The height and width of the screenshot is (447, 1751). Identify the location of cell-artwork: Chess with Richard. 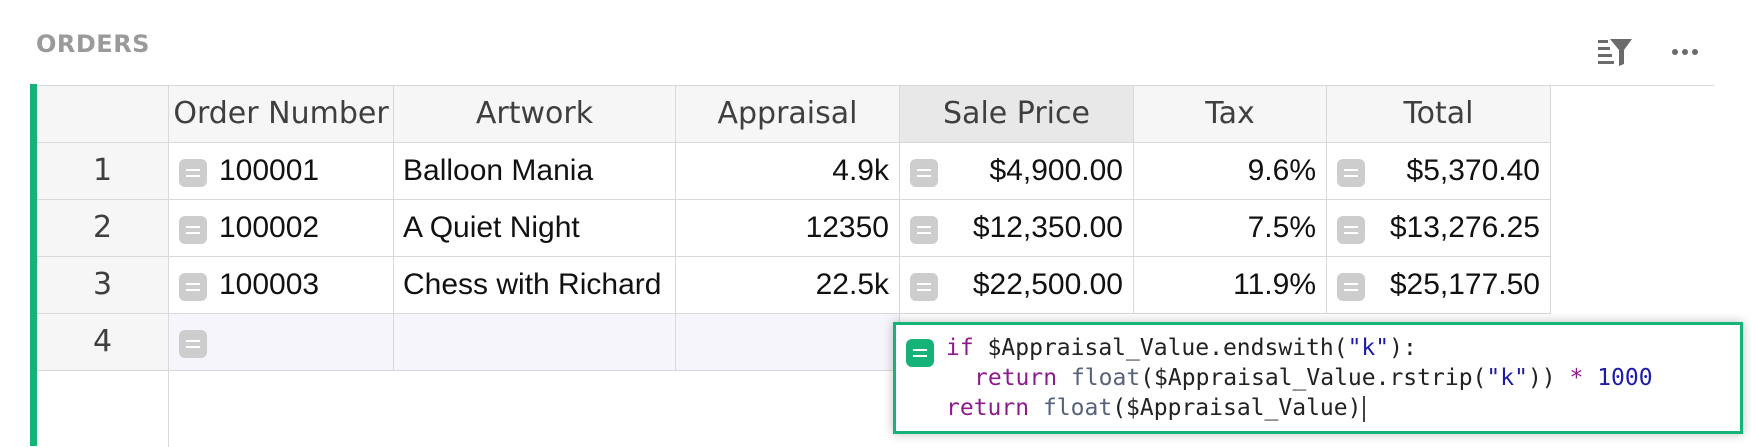
(535, 285).